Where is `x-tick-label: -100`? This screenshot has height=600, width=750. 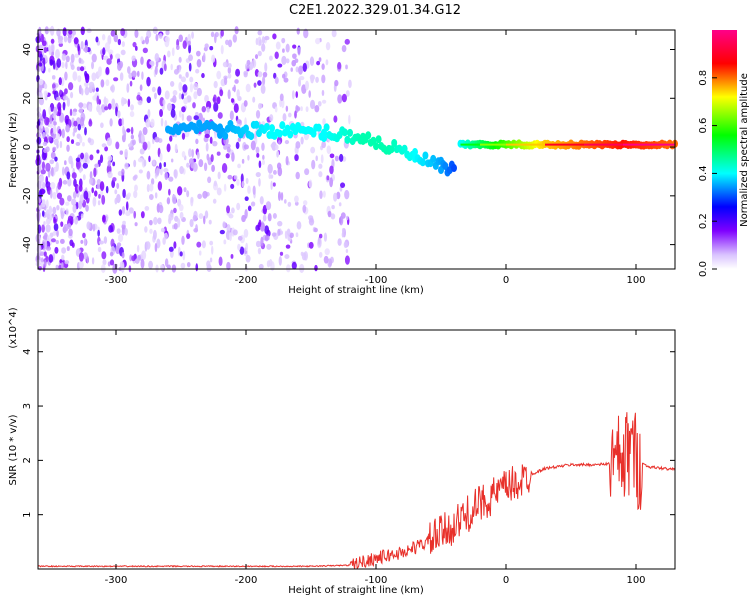
x-tick-label: -100 is located at coordinates (376, 280).